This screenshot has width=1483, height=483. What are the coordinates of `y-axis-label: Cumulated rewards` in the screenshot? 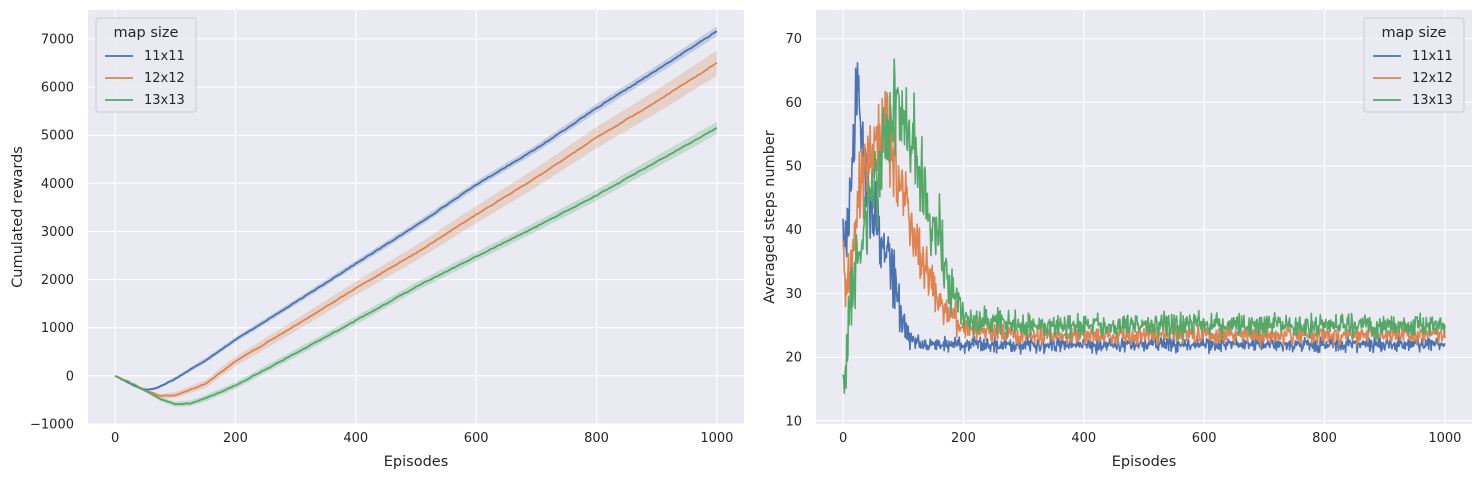 It's located at (18, 217).